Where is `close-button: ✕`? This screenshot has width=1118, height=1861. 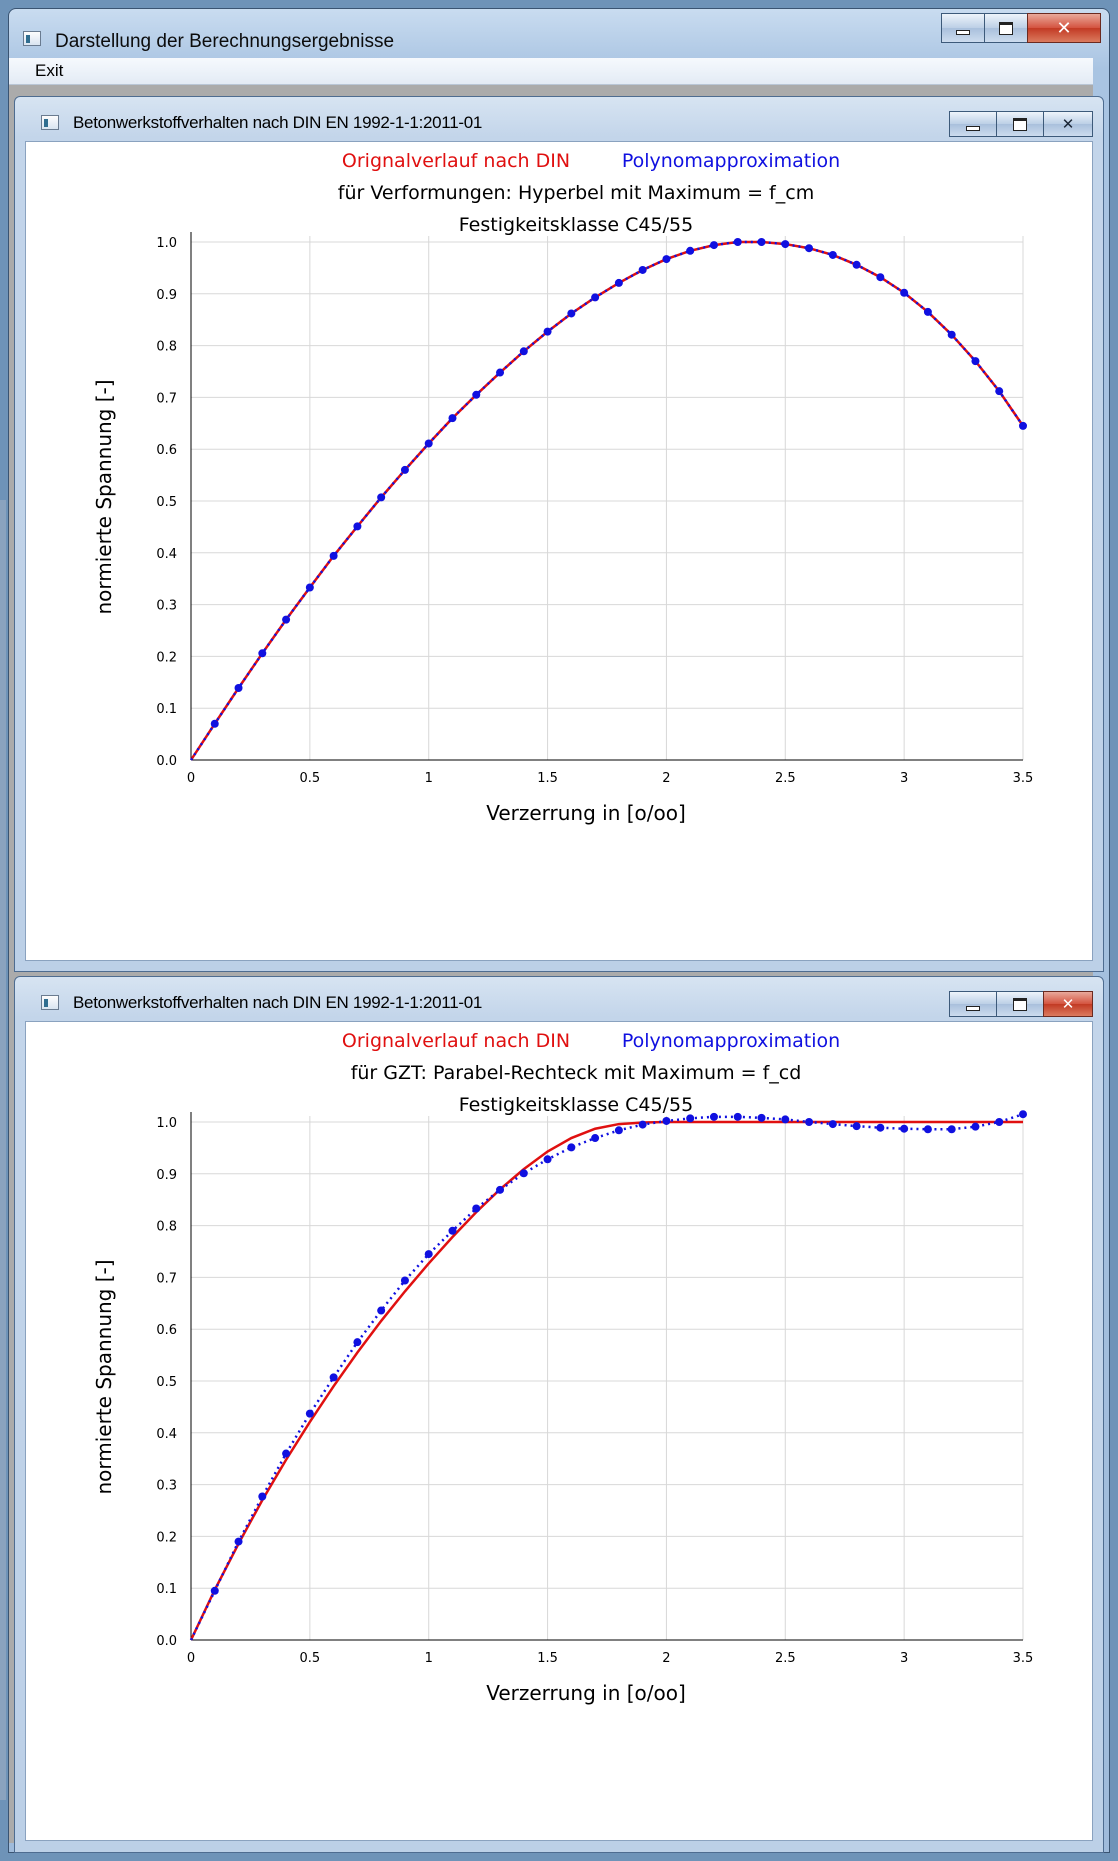
close-button: ✕ is located at coordinates (1064, 28).